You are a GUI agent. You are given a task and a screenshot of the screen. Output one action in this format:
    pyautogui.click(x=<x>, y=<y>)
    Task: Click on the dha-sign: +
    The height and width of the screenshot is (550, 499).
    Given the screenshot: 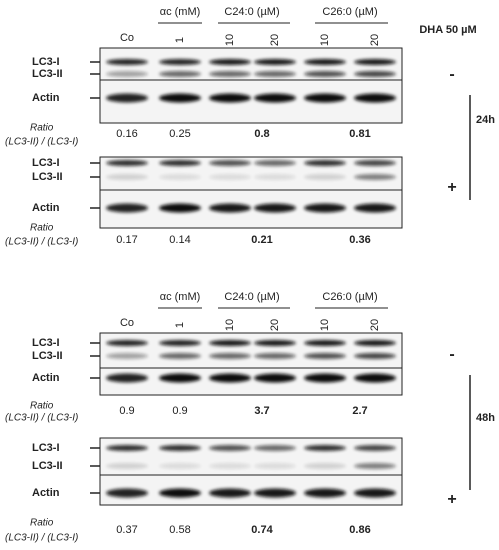 What is the action you would take?
    pyautogui.click(x=451, y=499)
    